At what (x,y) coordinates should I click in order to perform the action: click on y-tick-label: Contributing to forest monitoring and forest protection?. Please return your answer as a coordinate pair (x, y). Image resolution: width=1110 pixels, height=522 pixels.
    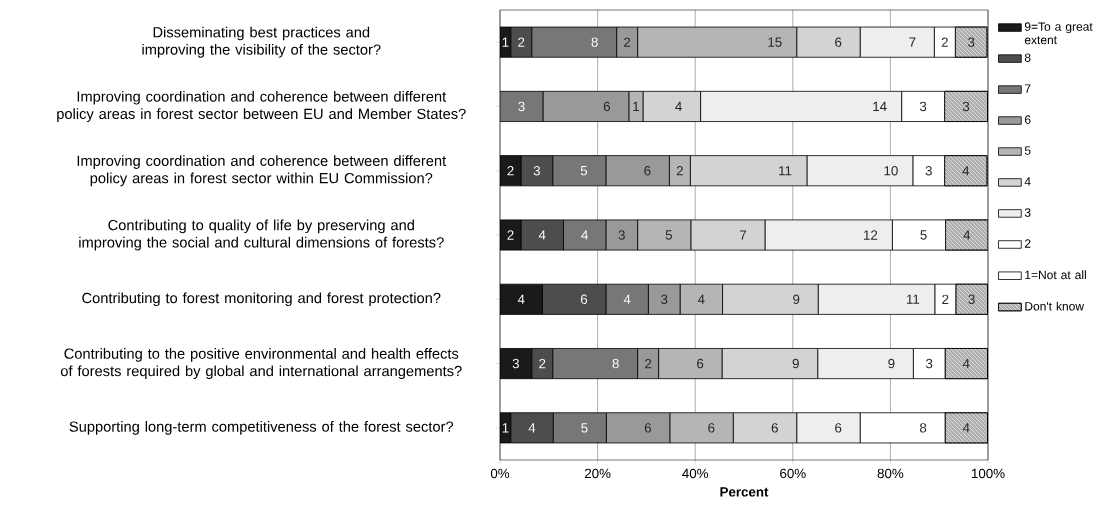
    Looking at the image, I should click on (261, 299).